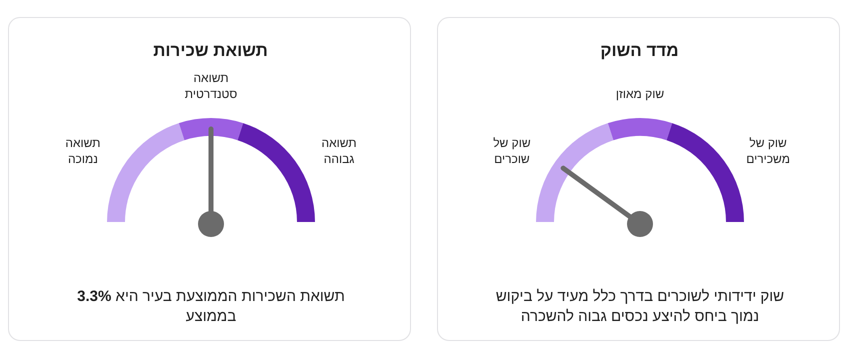  What do you see at coordinates (210, 51) in the screenshot?
I see `chart-title: תשואת שכירות` at bounding box center [210, 51].